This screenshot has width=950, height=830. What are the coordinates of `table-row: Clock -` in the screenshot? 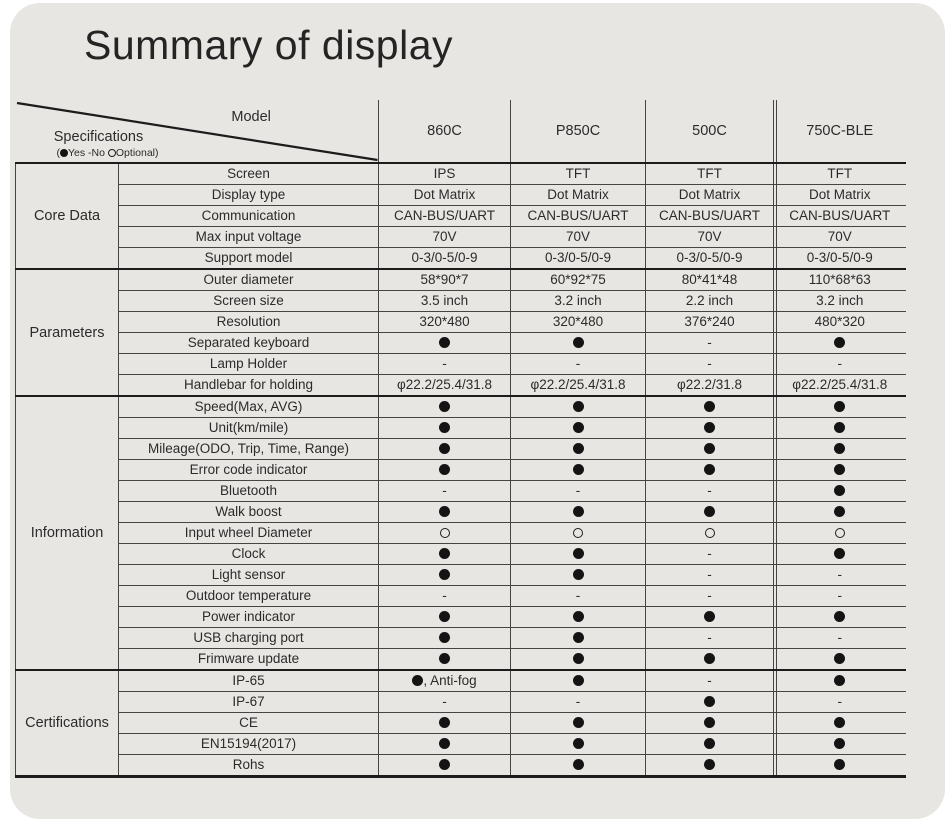 It's located at (461, 554).